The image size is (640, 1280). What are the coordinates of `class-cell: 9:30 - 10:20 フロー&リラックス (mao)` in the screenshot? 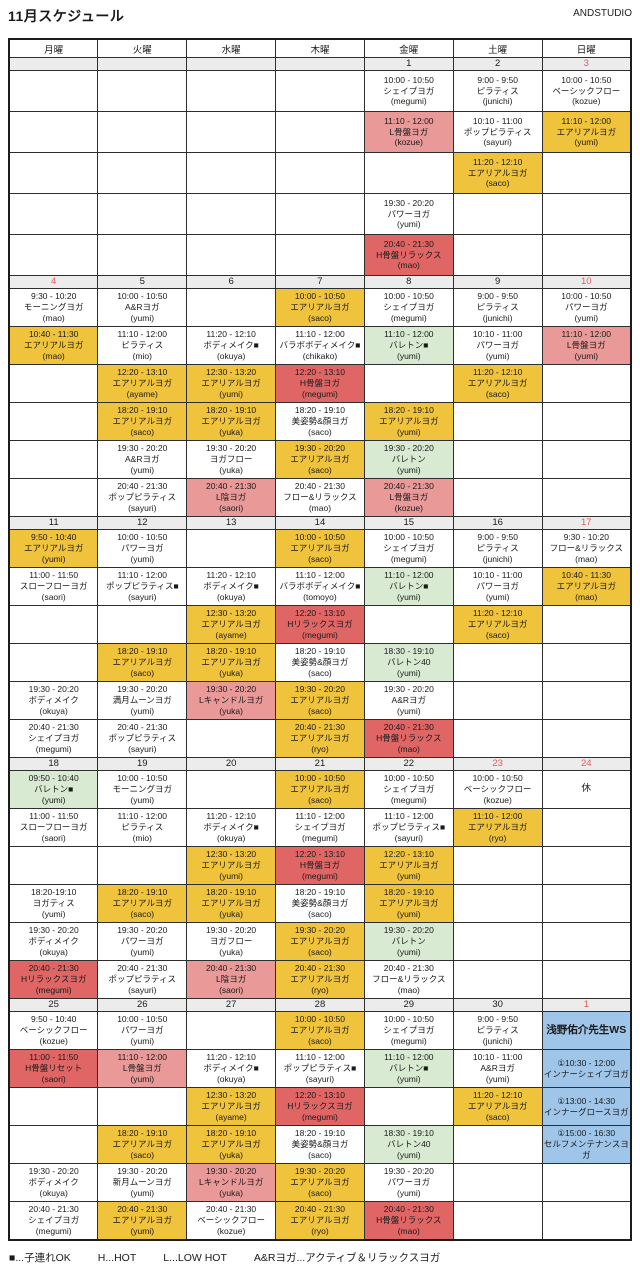 It's located at (586, 548).